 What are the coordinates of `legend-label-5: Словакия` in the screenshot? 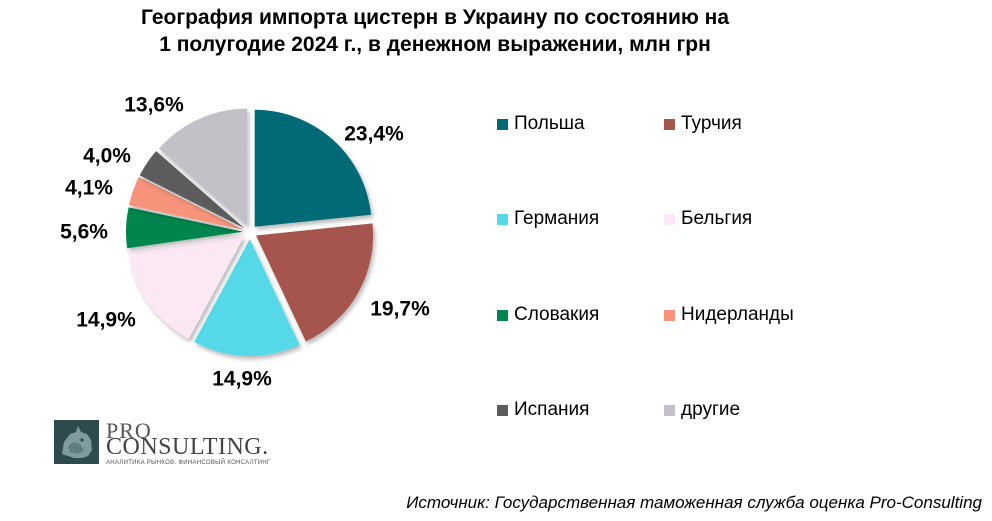 It's located at (557, 314).